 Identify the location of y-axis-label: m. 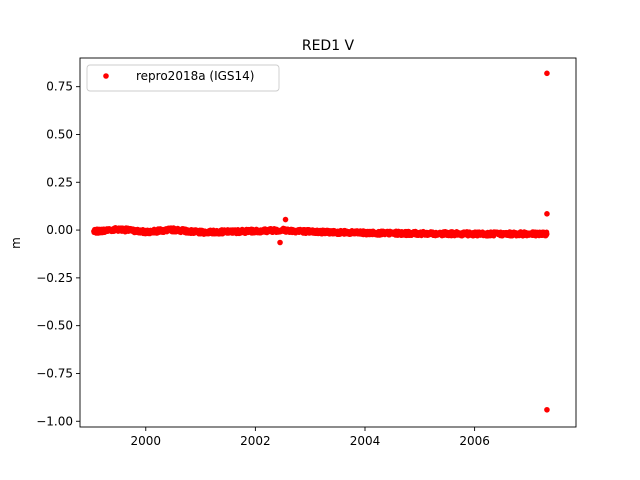
(16, 243).